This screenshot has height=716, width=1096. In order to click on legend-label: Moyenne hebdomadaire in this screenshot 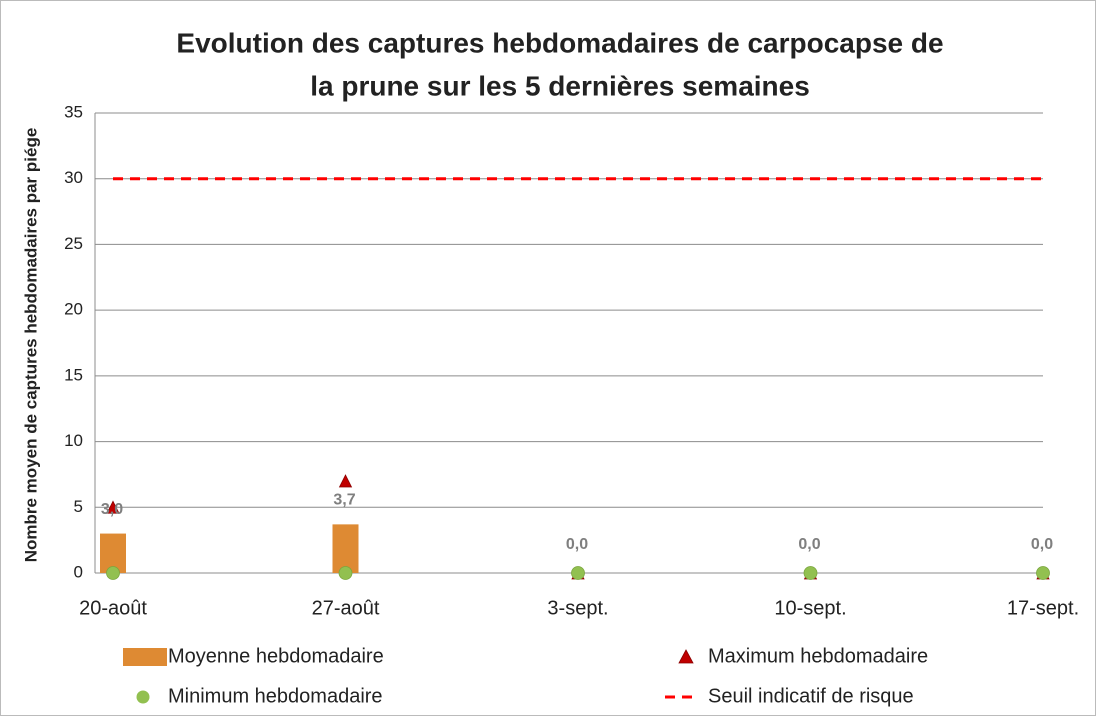, I will do `click(276, 656)`.